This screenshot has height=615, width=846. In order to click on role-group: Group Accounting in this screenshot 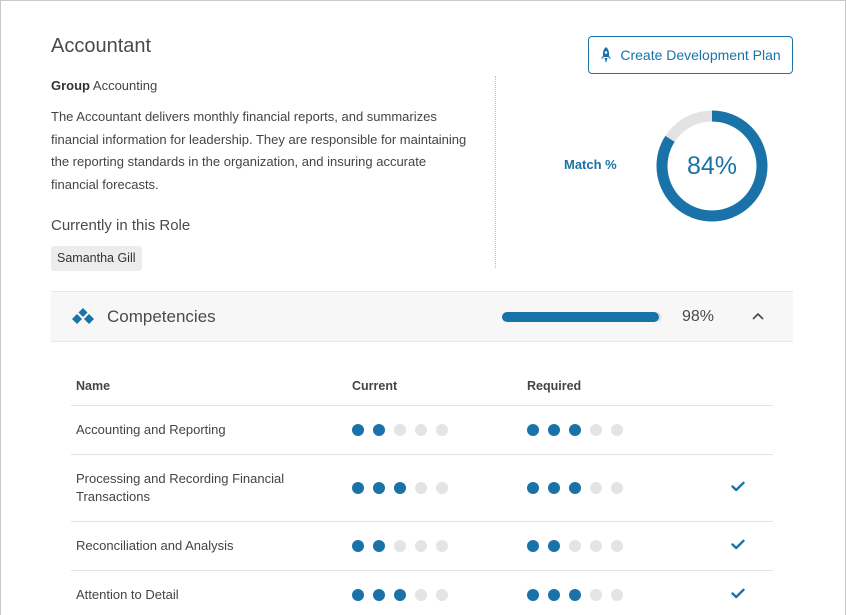, I will do `click(104, 85)`.